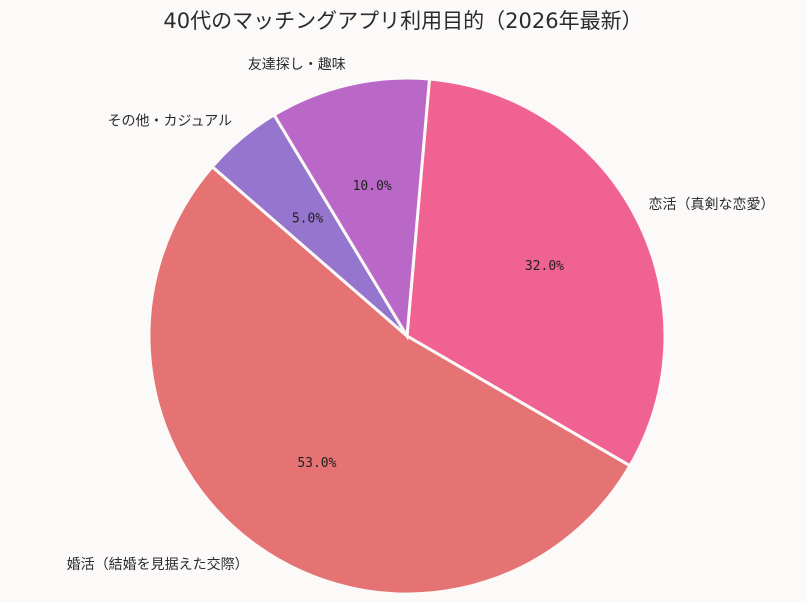  Describe the element at coordinates (158, 564) in the screenshot. I see `slice-category-label: 婚活（結婚を見据えた交際）` at that location.